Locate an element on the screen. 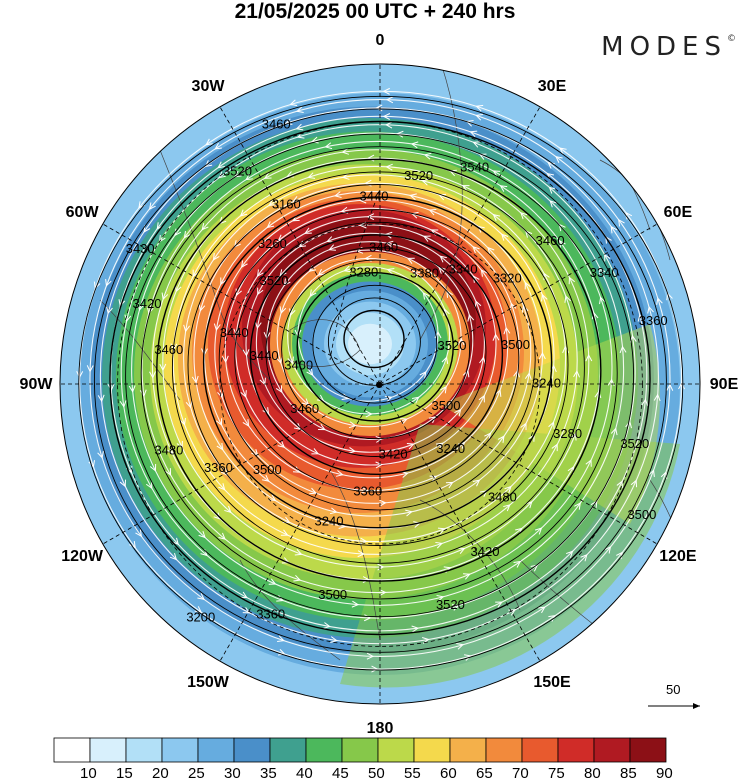  contour-label: 3340 is located at coordinates (463, 268).